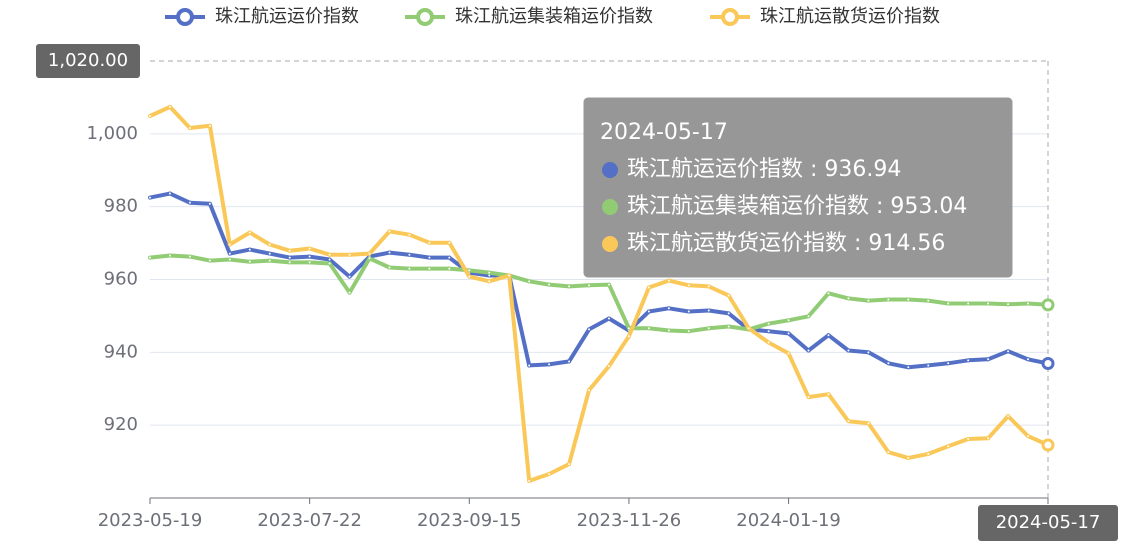 This screenshot has width=1142, height=552. I want to click on tooltip-row: 珠江航运集装箱运价指数 : 953.04, so click(797, 206).